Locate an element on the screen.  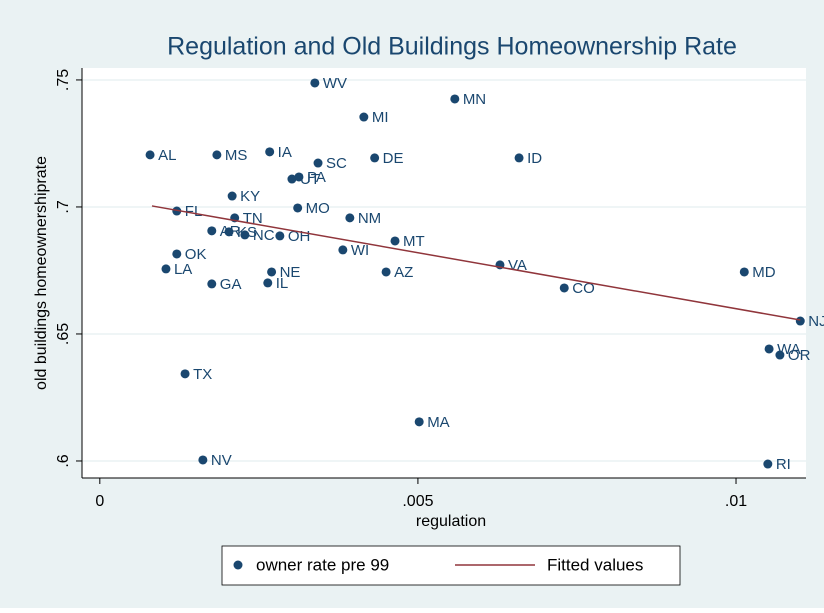
point-label: CO is located at coordinates (583, 288).